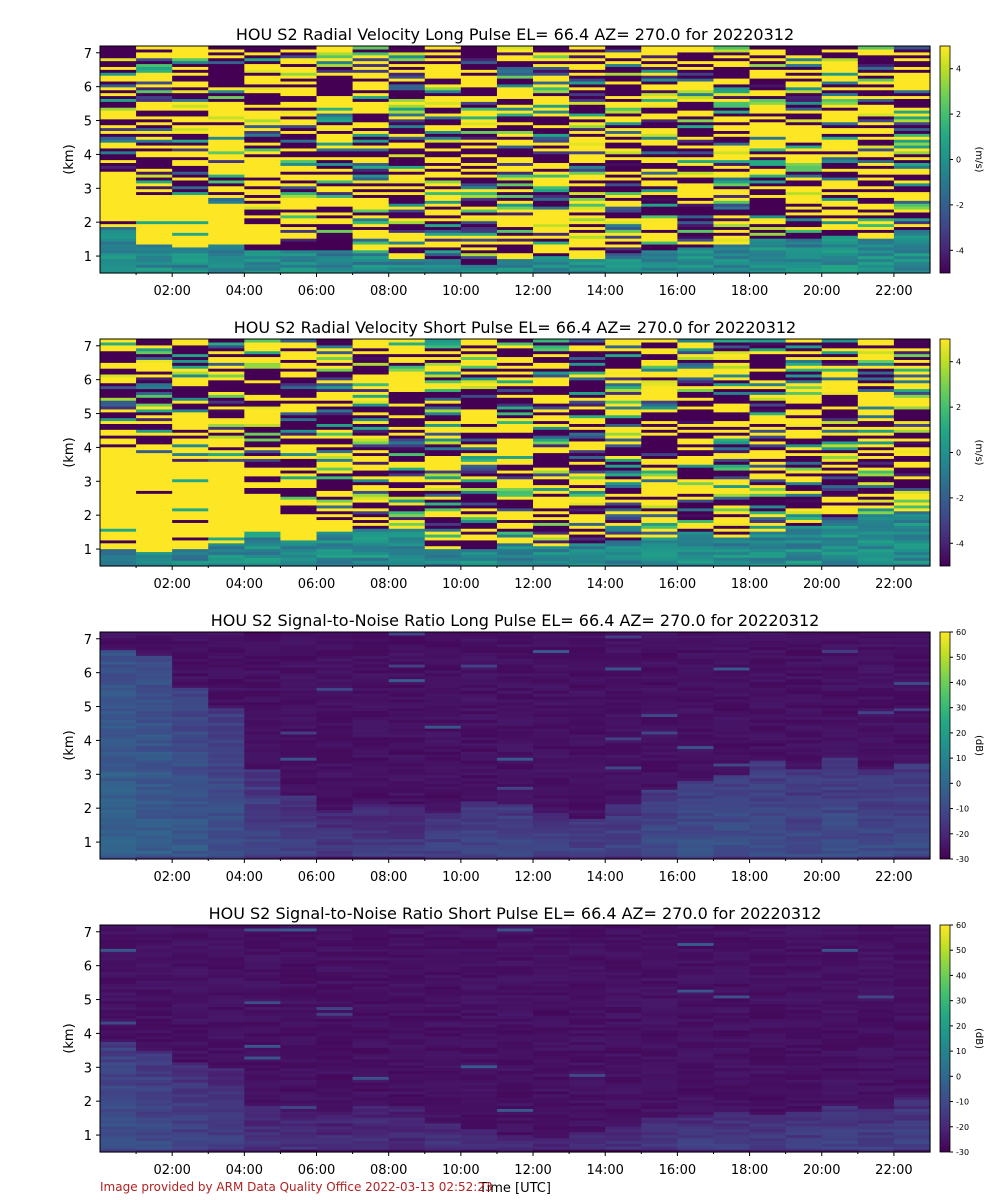 The width and height of the screenshot is (1000, 1200). What do you see at coordinates (88, 54) in the screenshot?
I see `y-tick-label: 7` at bounding box center [88, 54].